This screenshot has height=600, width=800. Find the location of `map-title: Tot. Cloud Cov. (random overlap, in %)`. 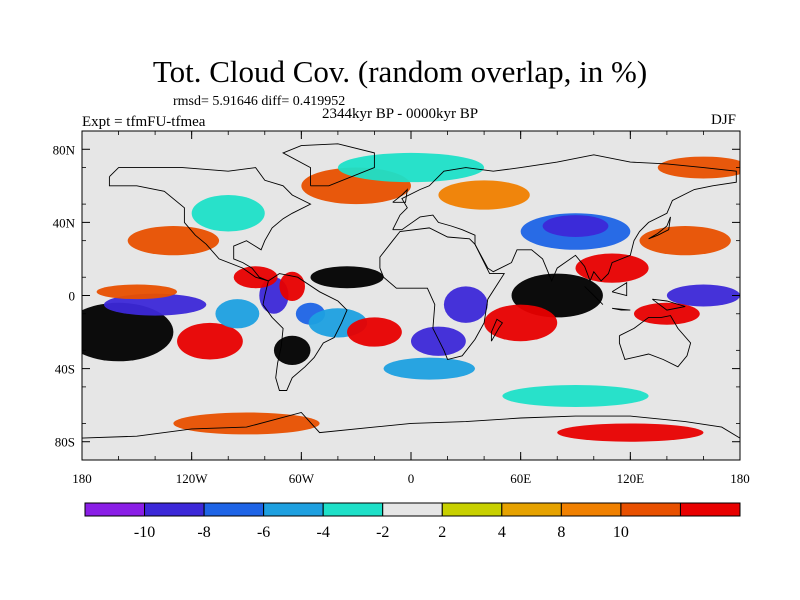

map-title: Tot. Cloud Cov. (random overlap, in %) is located at coordinates (400, 71).